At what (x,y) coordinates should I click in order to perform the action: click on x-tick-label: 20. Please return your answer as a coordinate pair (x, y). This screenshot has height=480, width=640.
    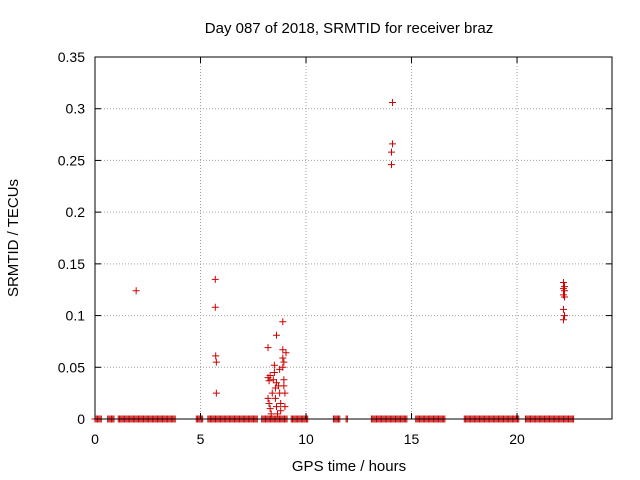
    Looking at the image, I should click on (517, 439).